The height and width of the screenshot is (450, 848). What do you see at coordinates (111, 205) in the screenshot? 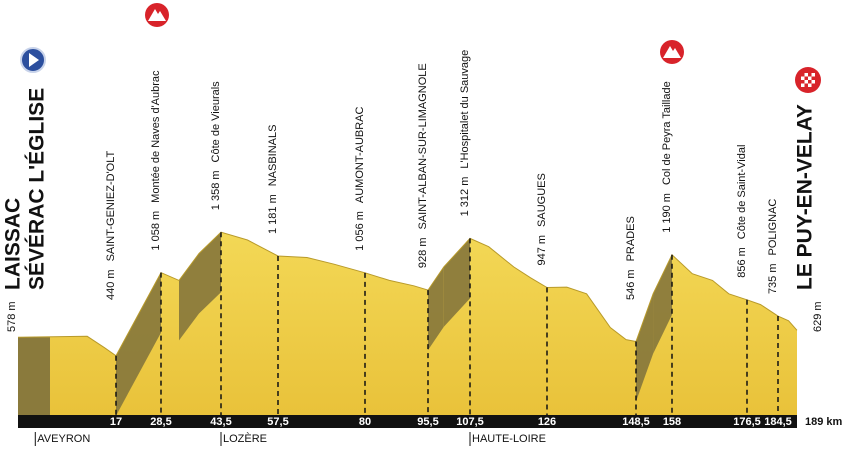
I see `waypoint-name: SAINT-GENIEZ-D'OLT` at bounding box center [111, 205].